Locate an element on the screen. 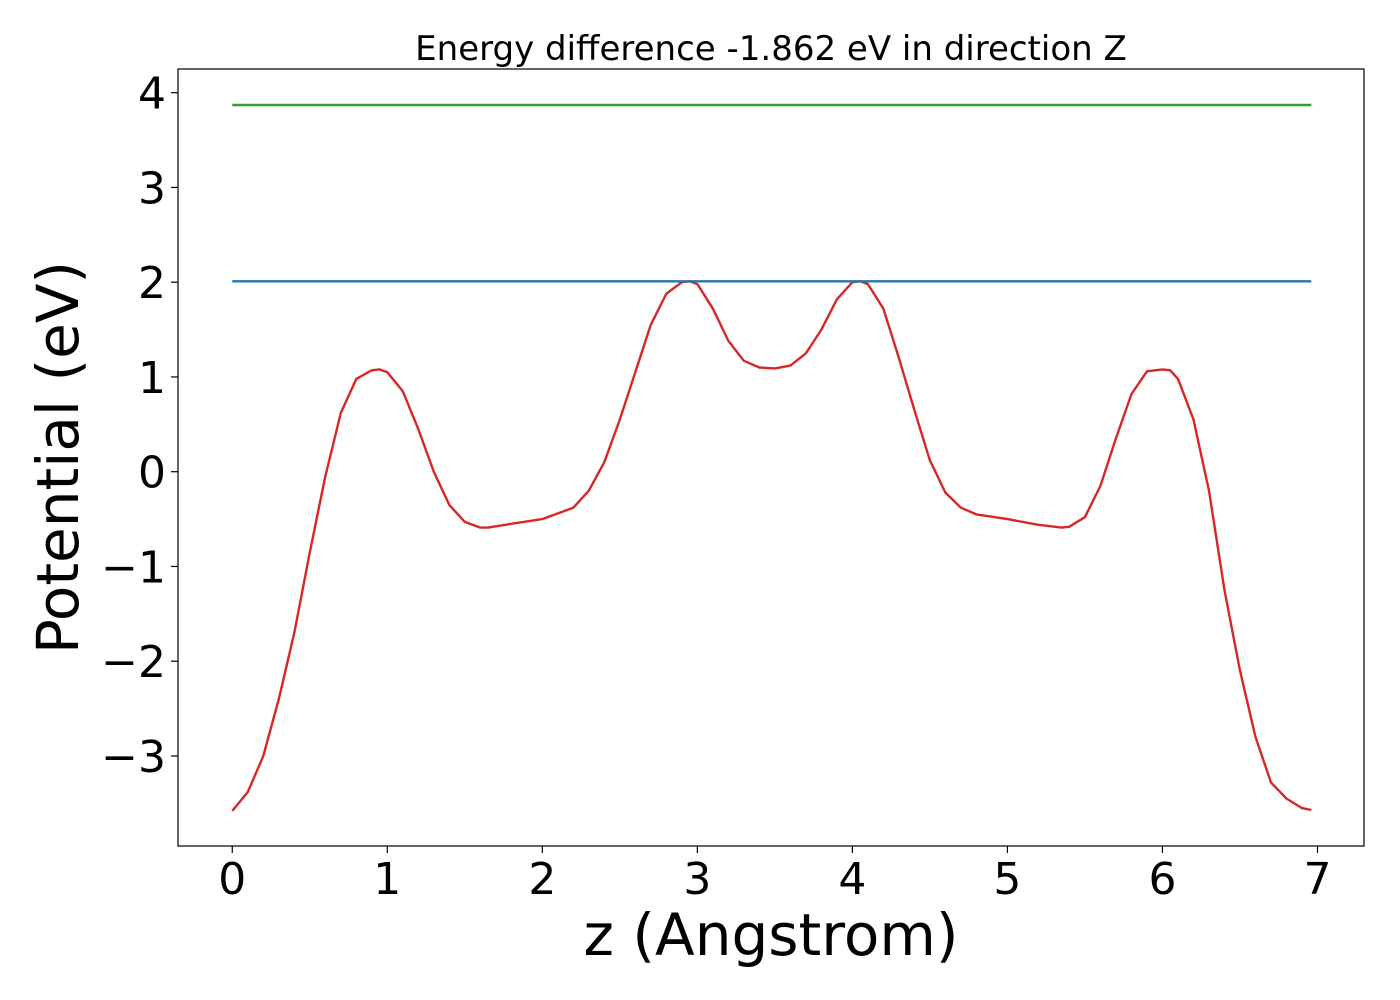  y-tick-label: 2 is located at coordinates (152, 283).